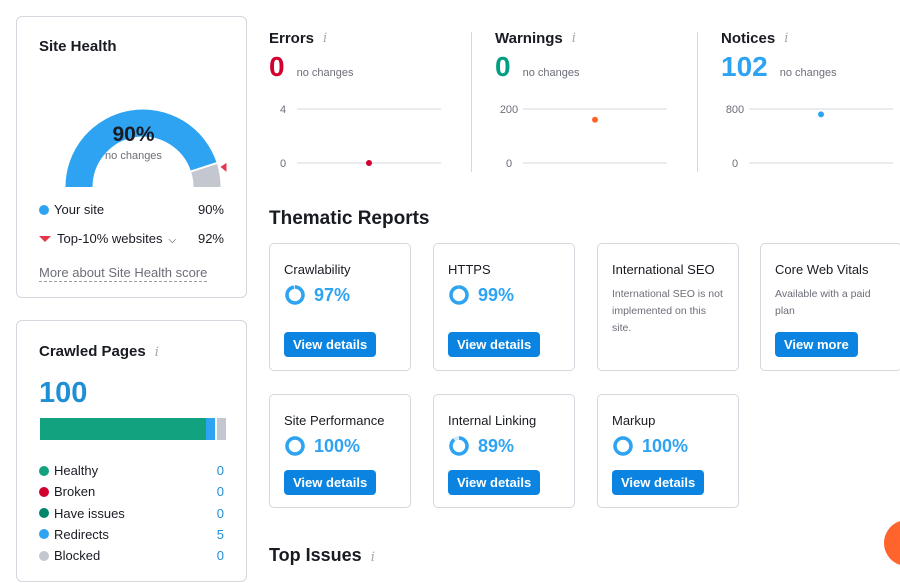  Describe the element at coordinates (133, 156) in the screenshot. I see `site-health-change: no changes` at that location.